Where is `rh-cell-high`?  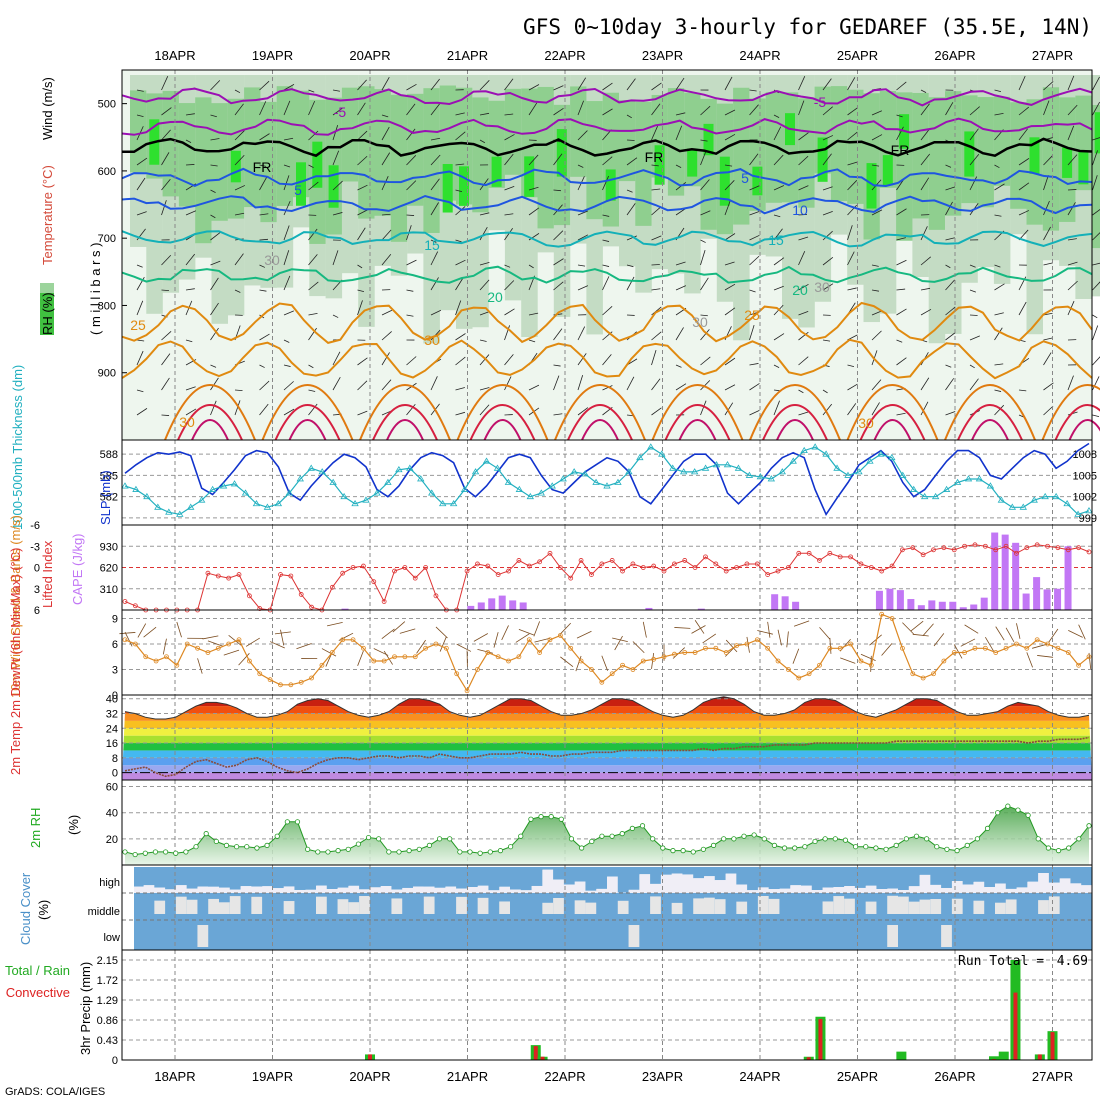
rh-cell-high is located at coordinates (561, 153).